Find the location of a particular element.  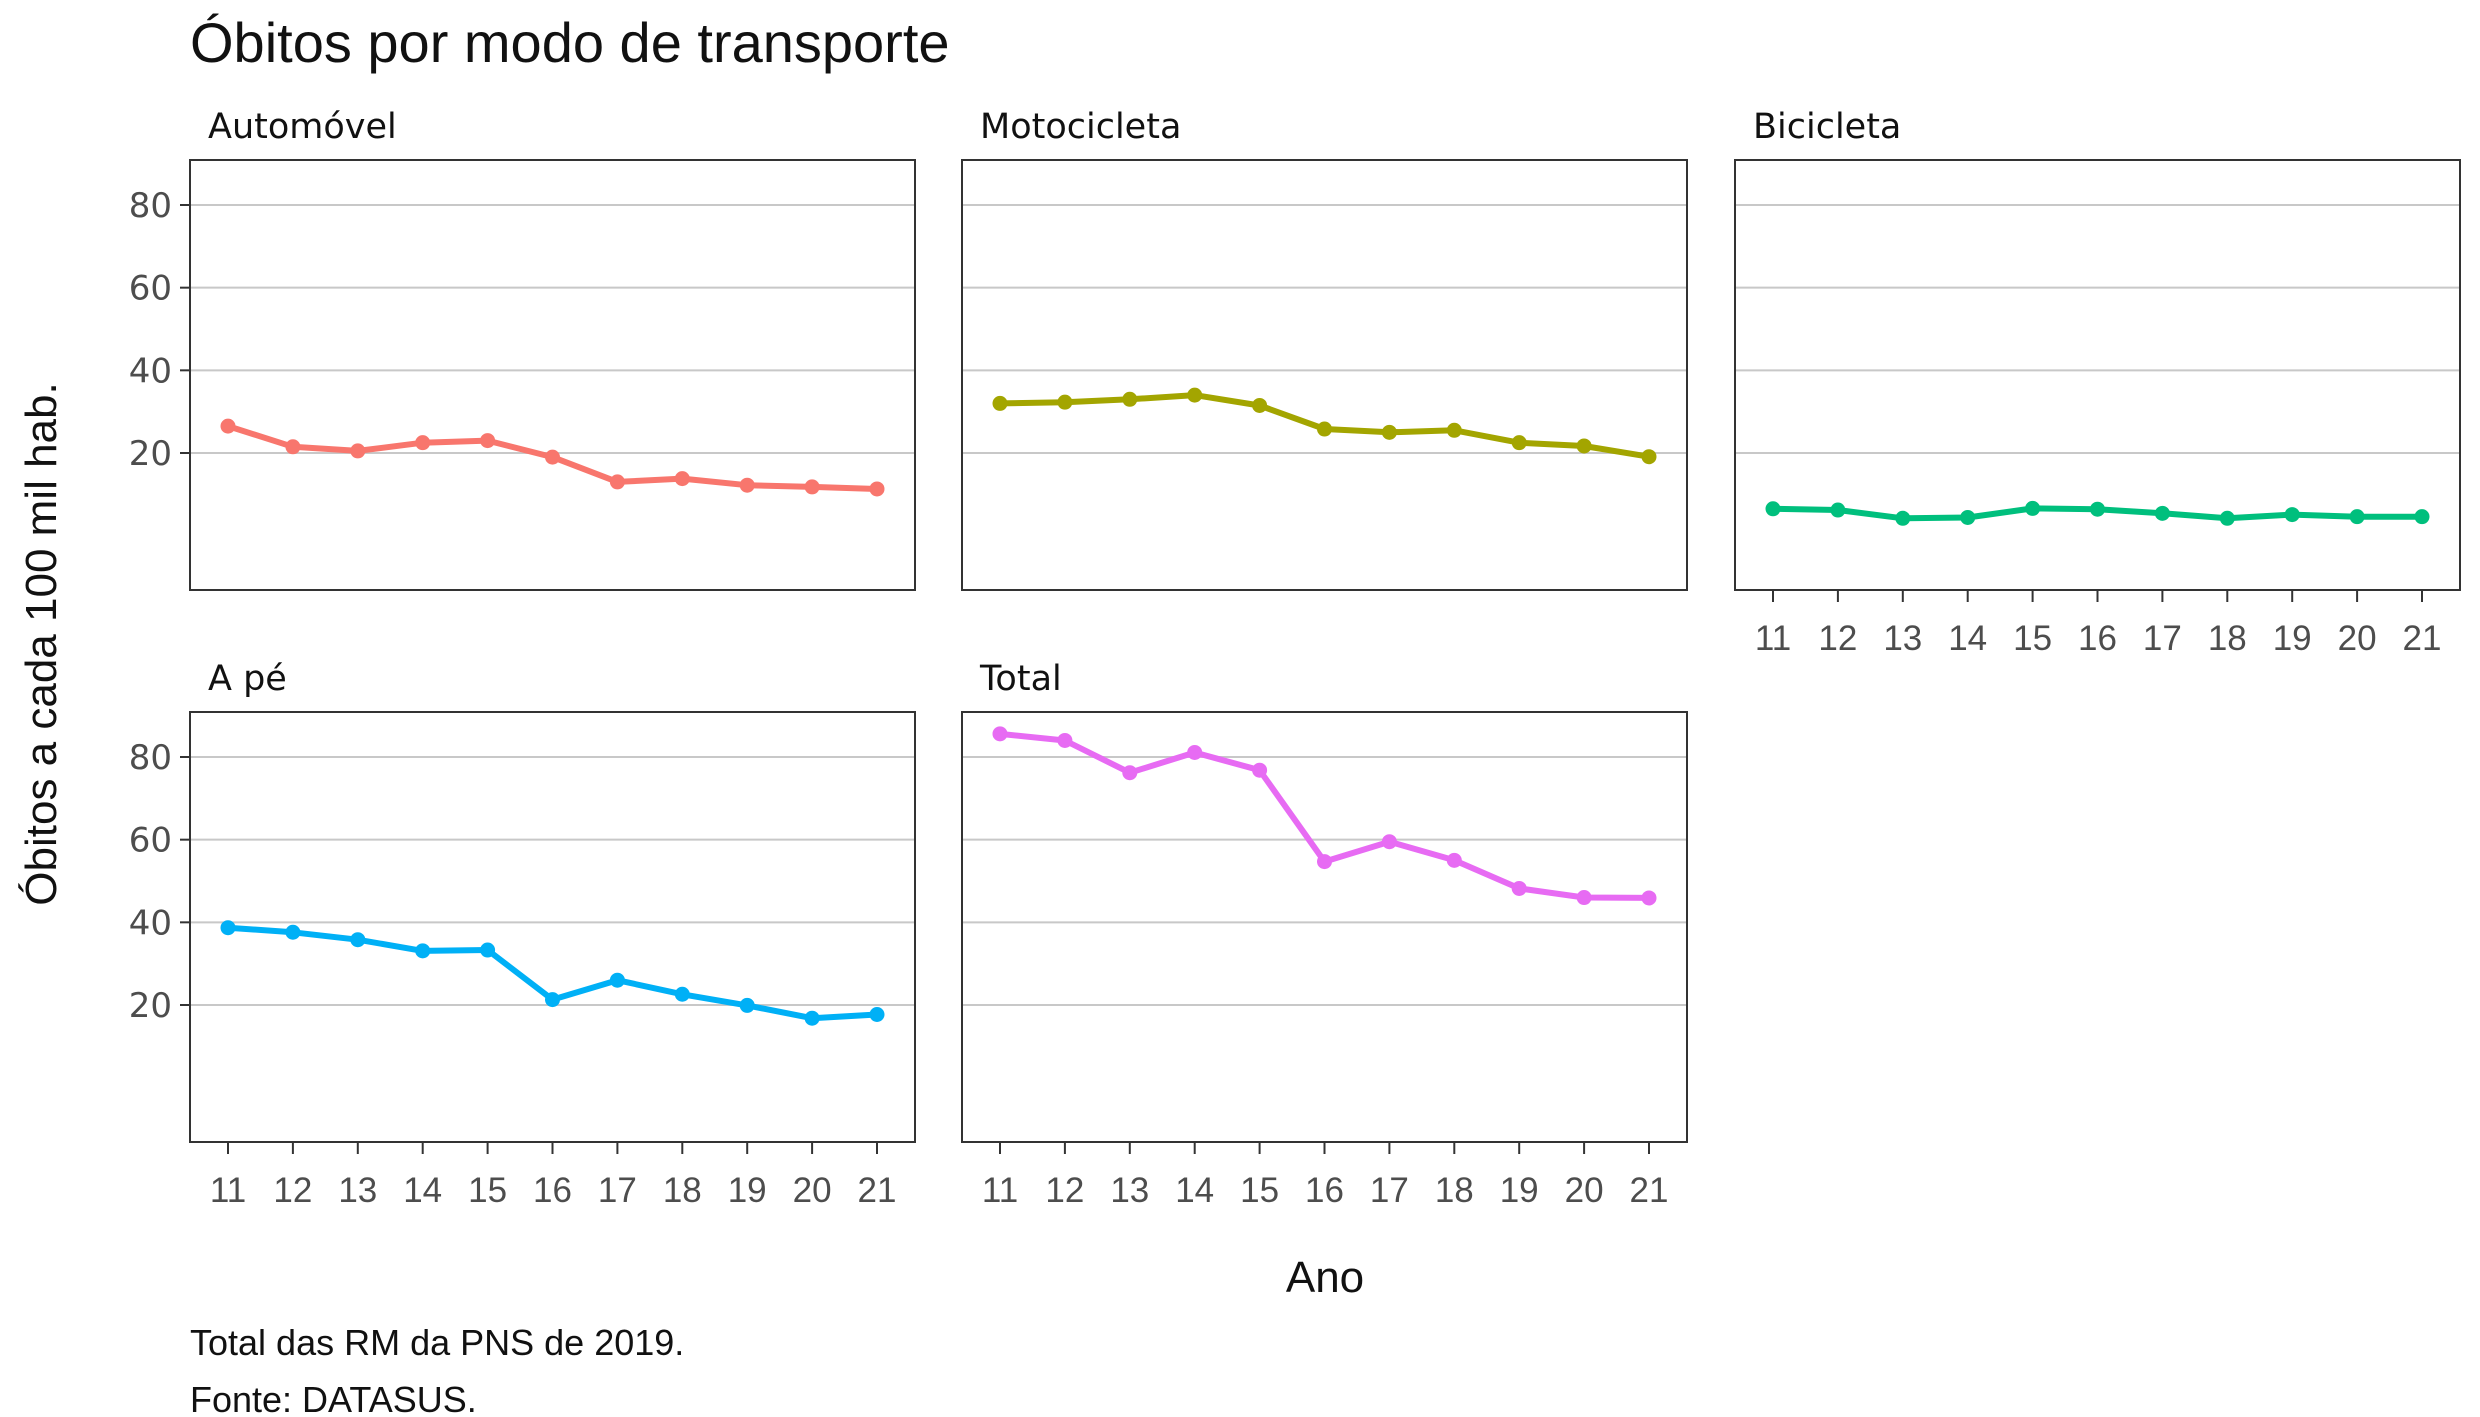

panel-total: Total 11 12 13 14 15 16 17 18 19 20 21 is located at coordinates (1324, 934).